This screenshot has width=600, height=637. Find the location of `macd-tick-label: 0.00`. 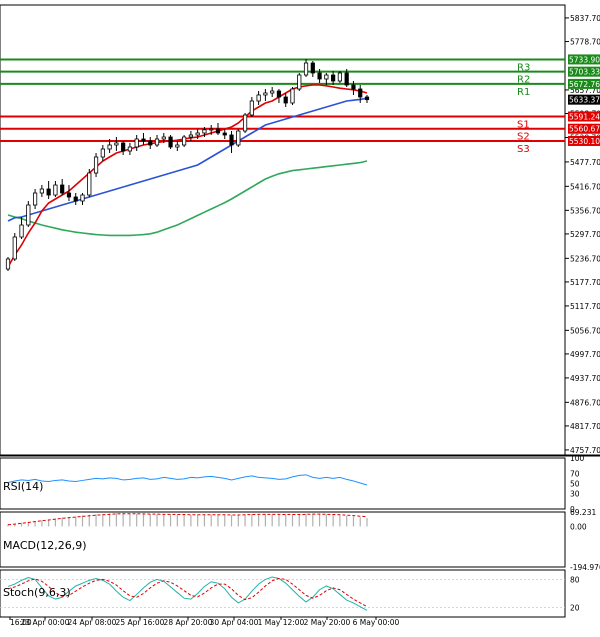

macd-tick-label: 0.00 is located at coordinates (578, 526).